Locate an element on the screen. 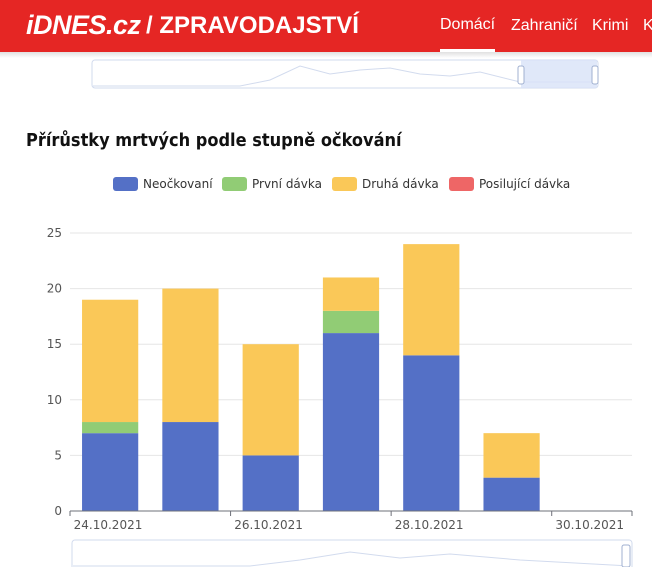  y-tick-label: 5 is located at coordinates (58, 455).